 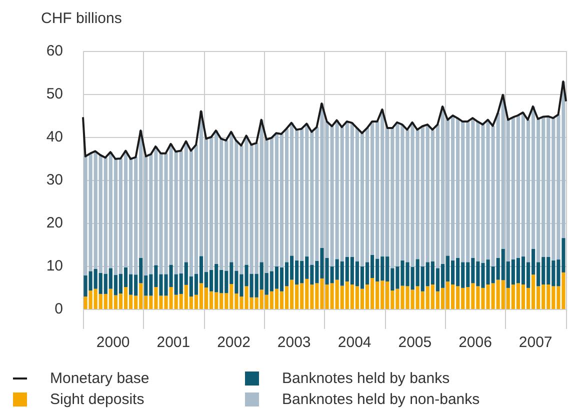 I want to click on x-tick-label: 2000, so click(x=113, y=342).